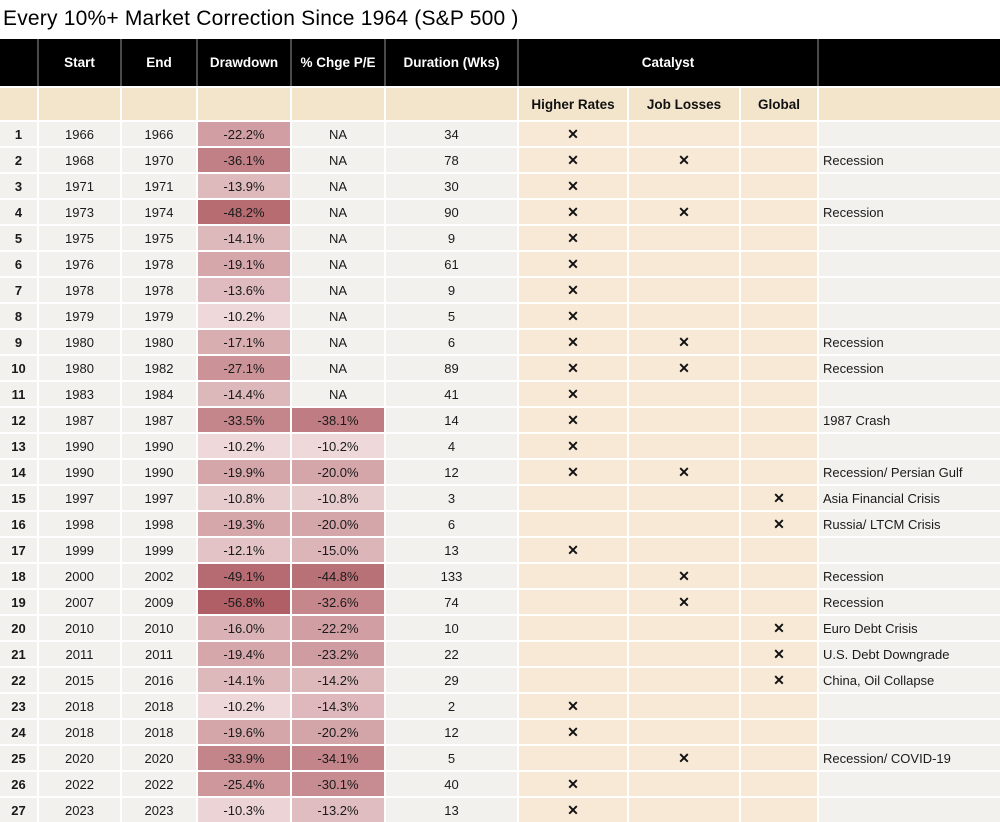 This screenshot has height=822, width=1000. I want to click on cell-end: 1980, so click(159, 342).